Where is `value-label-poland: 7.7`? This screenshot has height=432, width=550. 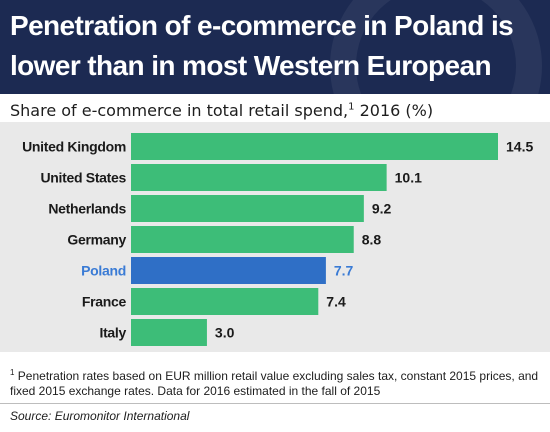 value-label-poland: 7.7 is located at coordinates (344, 271).